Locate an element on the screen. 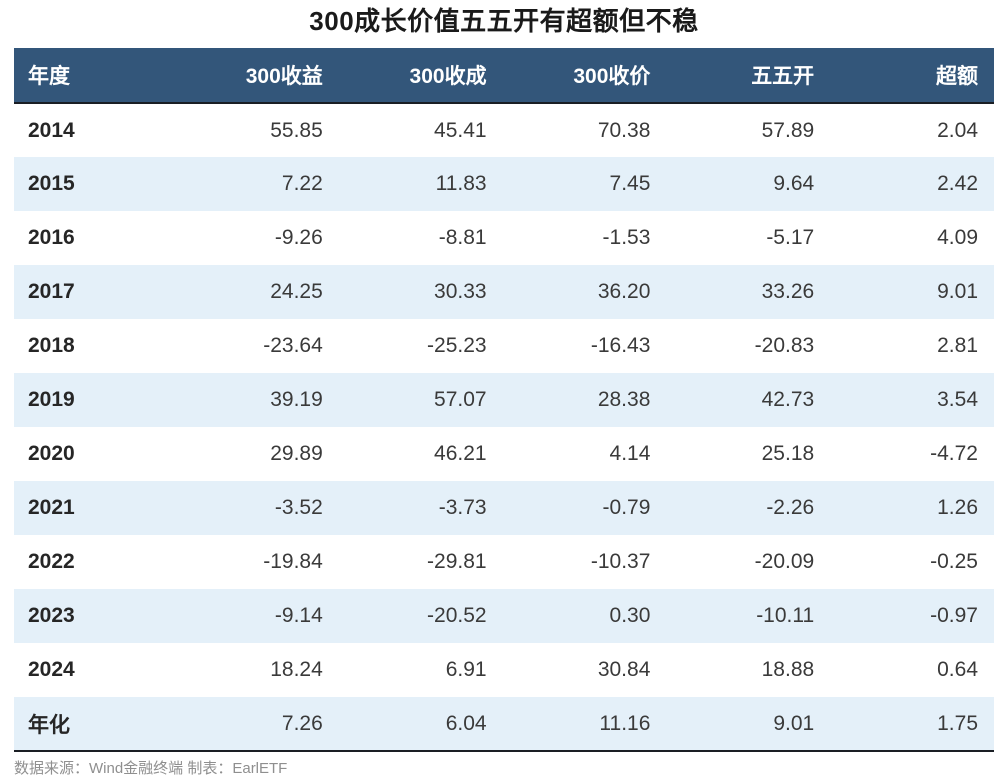 This screenshot has height=781, width=1008. value-cell: -23.64 is located at coordinates (293, 345).